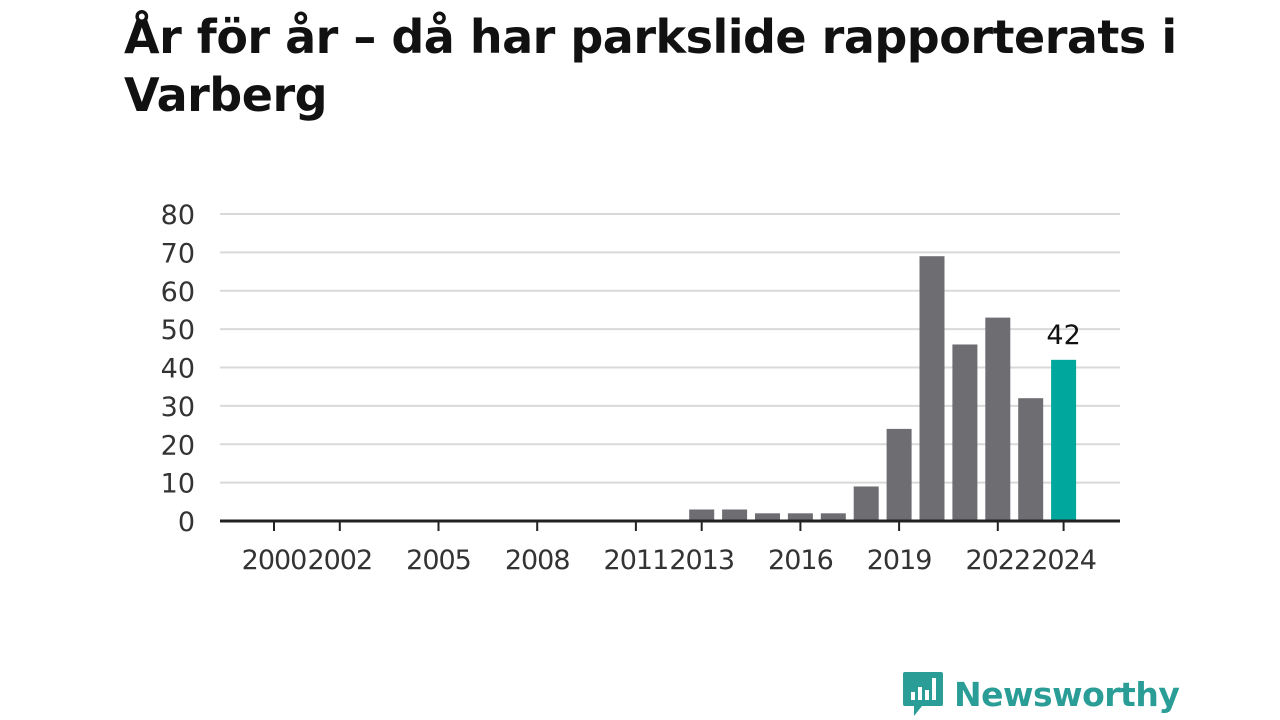 The image size is (1280, 720). Describe the element at coordinates (537, 560) in the screenshot. I see `x-tick-label: 2008` at that location.